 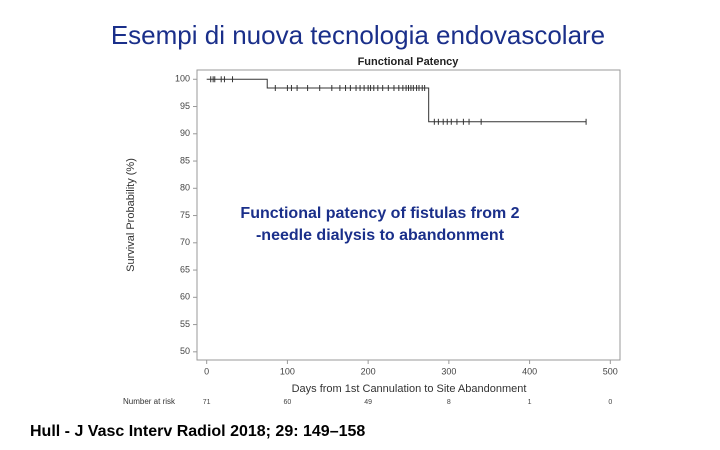 What do you see at coordinates (380, 235) in the screenshot?
I see `annotation: -needle dialysis to abandonment` at bounding box center [380, 235].